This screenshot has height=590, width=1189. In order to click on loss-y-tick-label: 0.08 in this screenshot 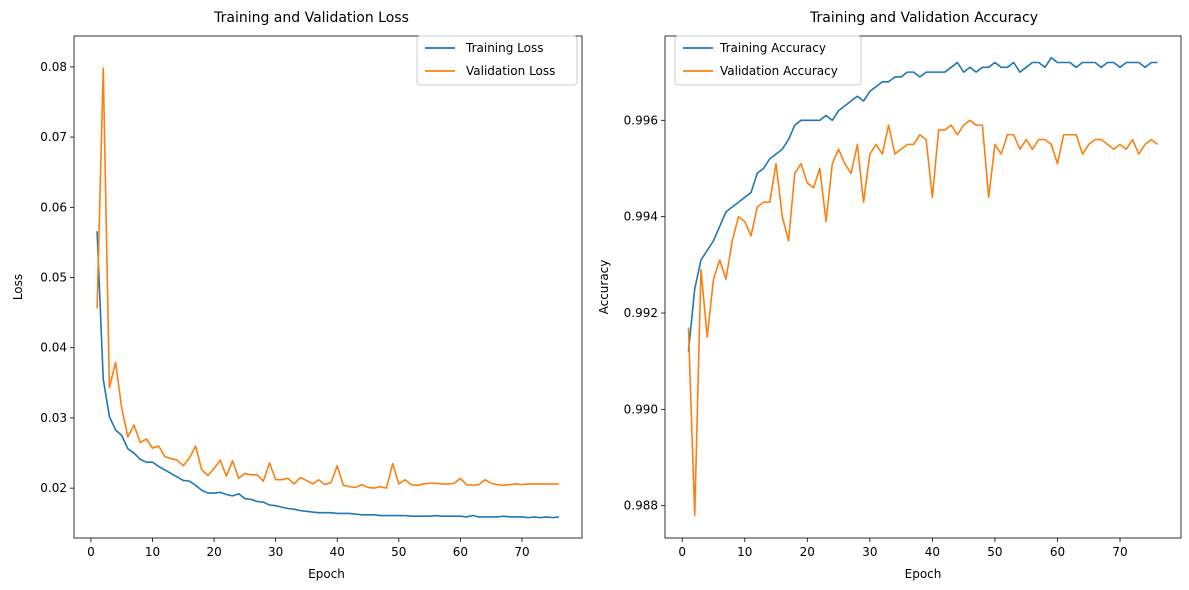, I will do `click(53, 67)`.